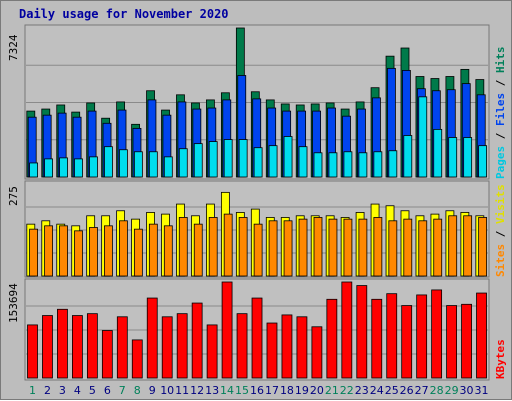  I want to click on chart-title: Daily usage for November 2020, so click(124, 14).